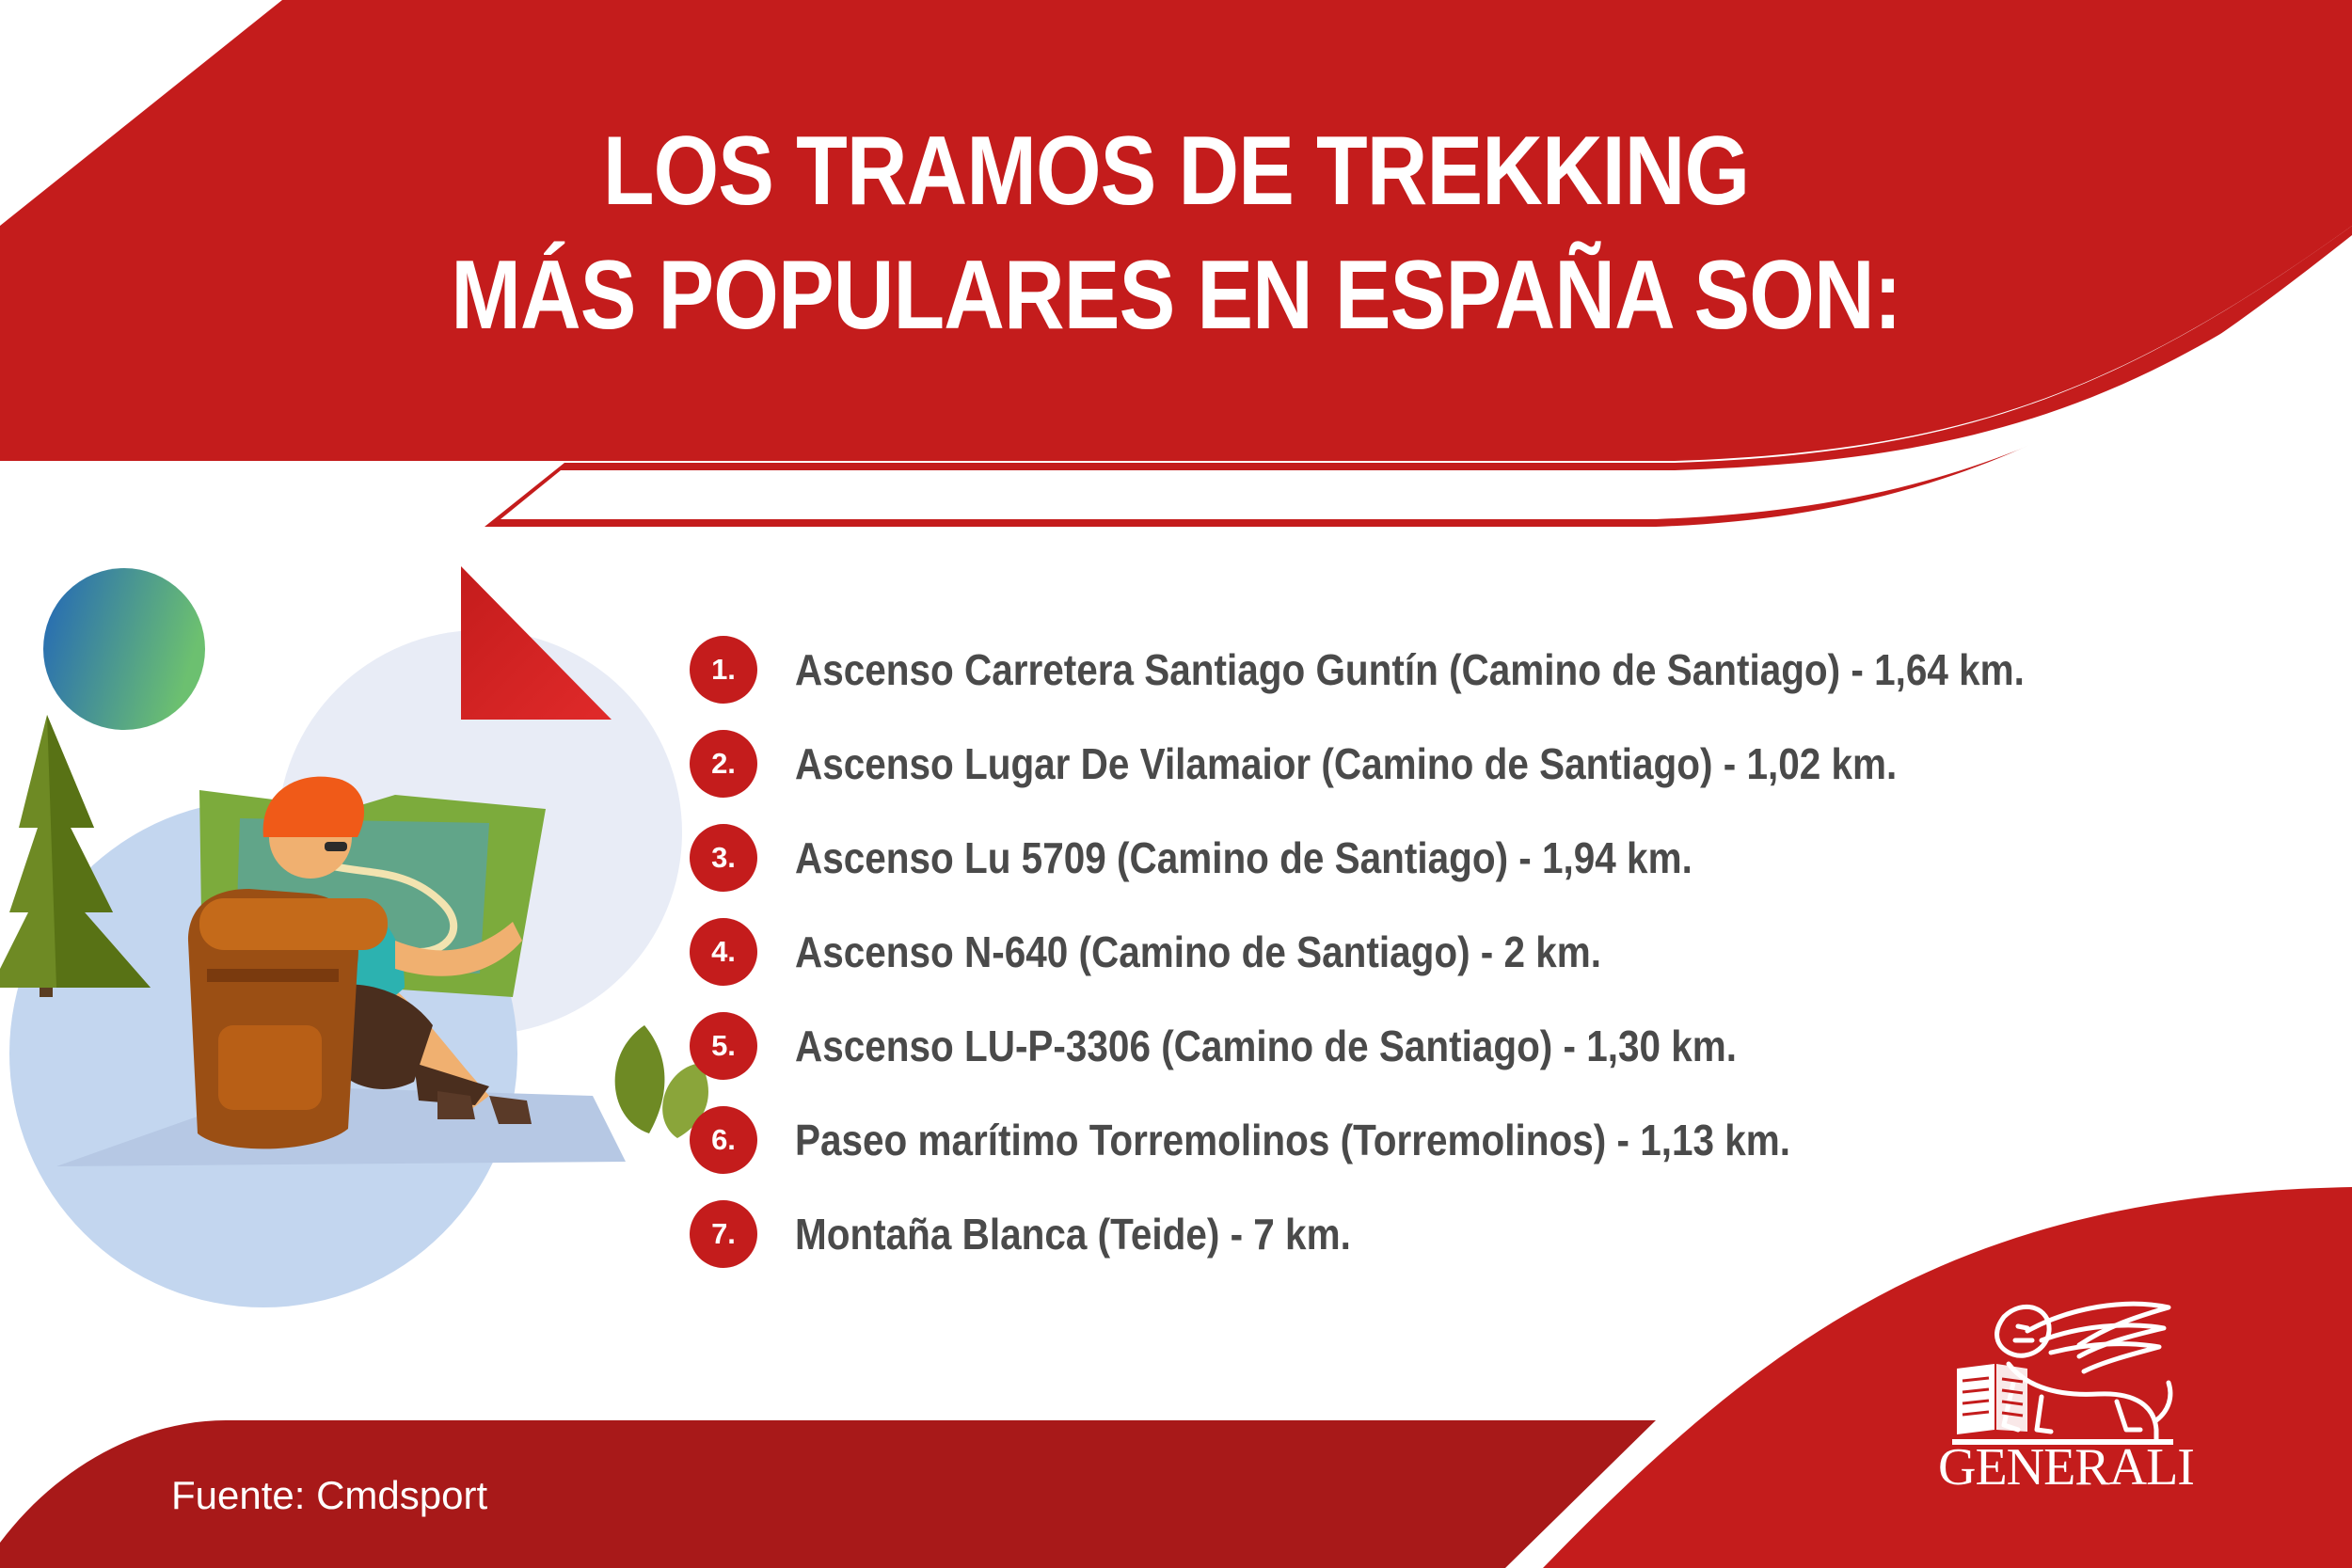 The image size is (2352, 1568). I want to click on bottom-right-wave, so click(1947, 1378).